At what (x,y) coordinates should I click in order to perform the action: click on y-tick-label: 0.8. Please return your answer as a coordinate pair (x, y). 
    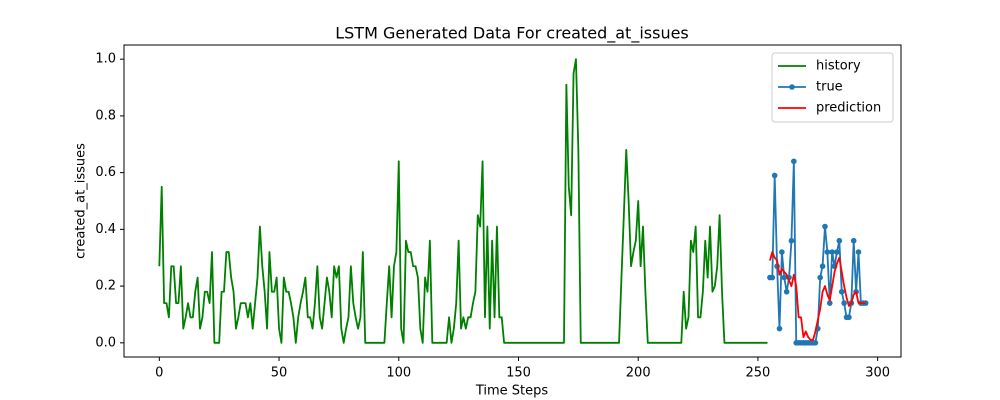
    Looking at the image, I should click on (105, 115).